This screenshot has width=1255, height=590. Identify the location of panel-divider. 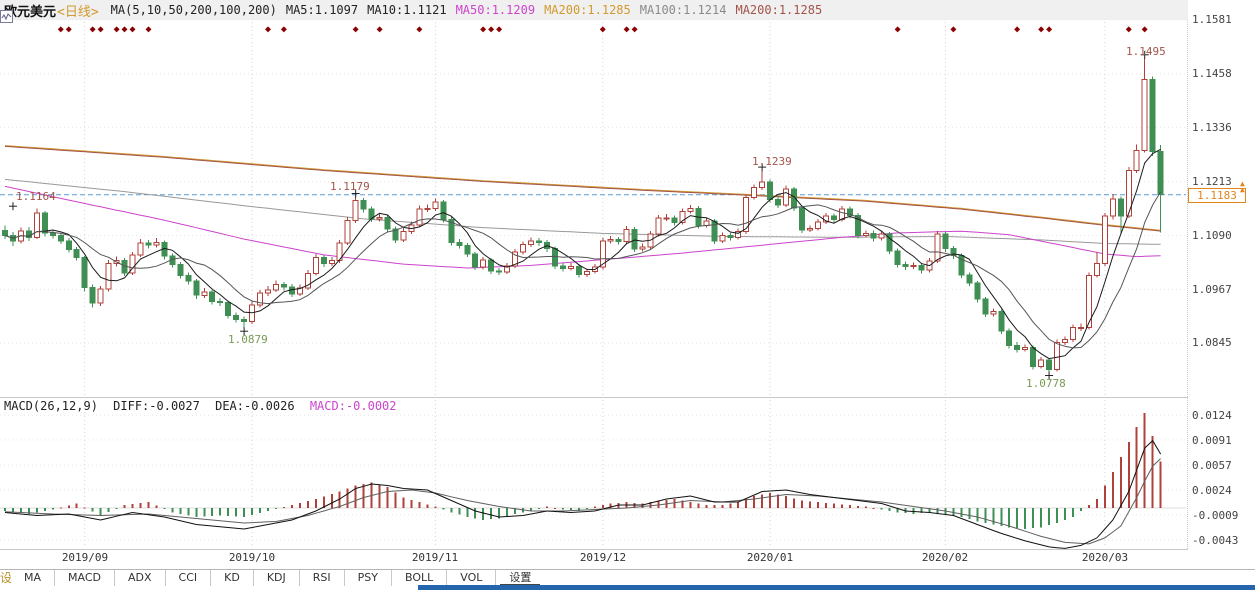
(594, 397).